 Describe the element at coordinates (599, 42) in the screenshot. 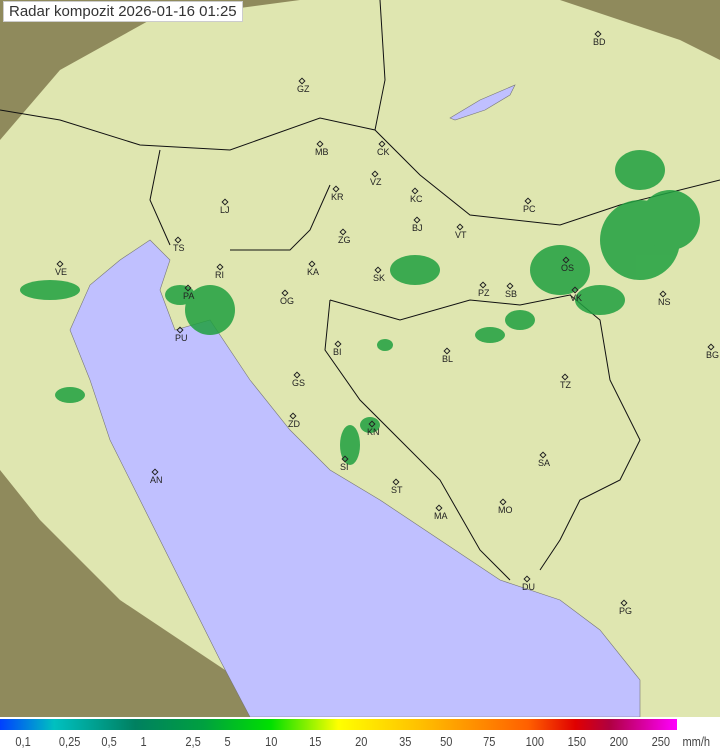

I see `city-label: BD` at that location.